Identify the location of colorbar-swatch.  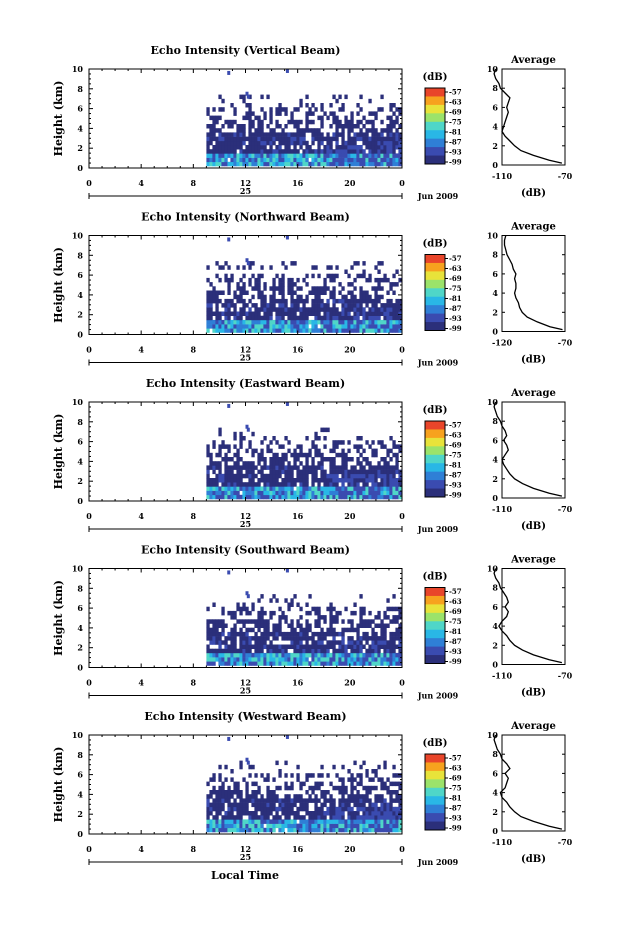
(435, 301).